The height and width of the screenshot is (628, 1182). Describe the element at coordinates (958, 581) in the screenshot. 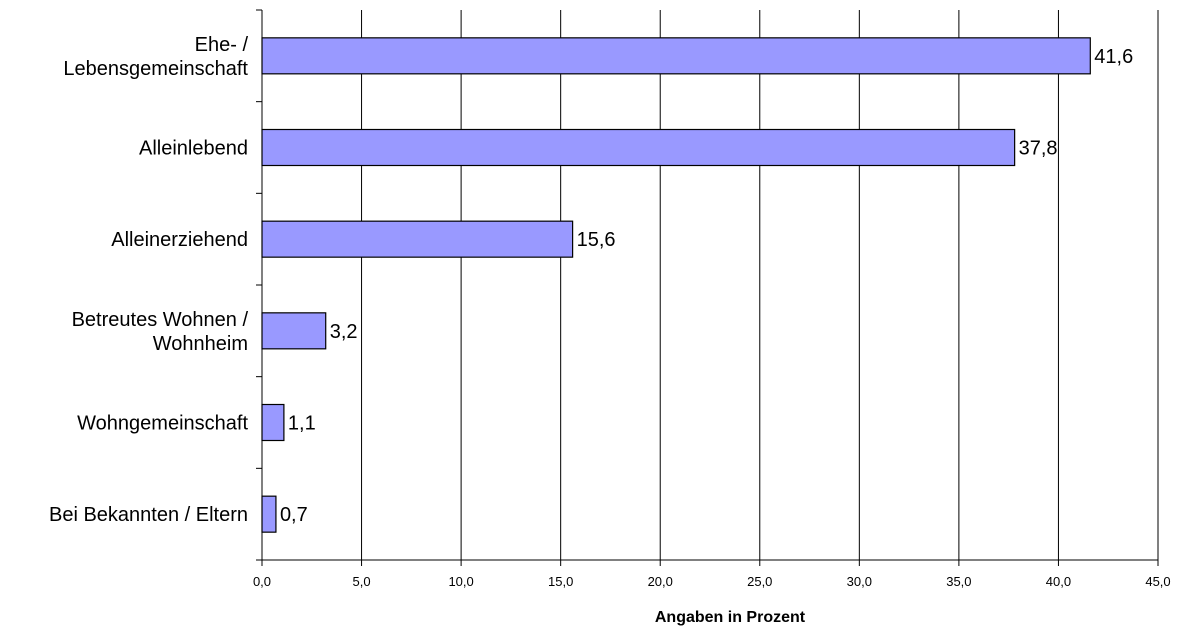

I see `x-tick-label: 35,0` at that location.